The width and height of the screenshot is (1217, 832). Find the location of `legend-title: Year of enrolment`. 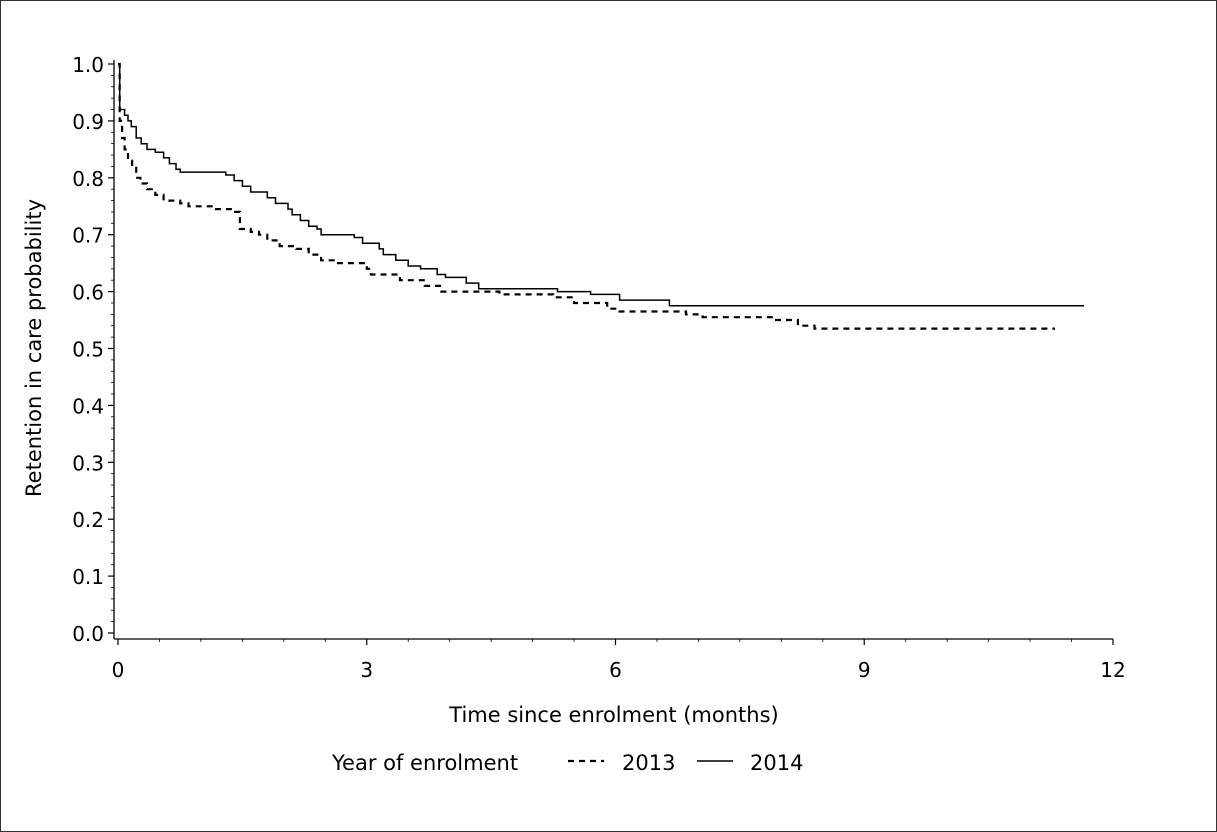

legend-title: Year of enrolment is located at coordinates (424, 763).